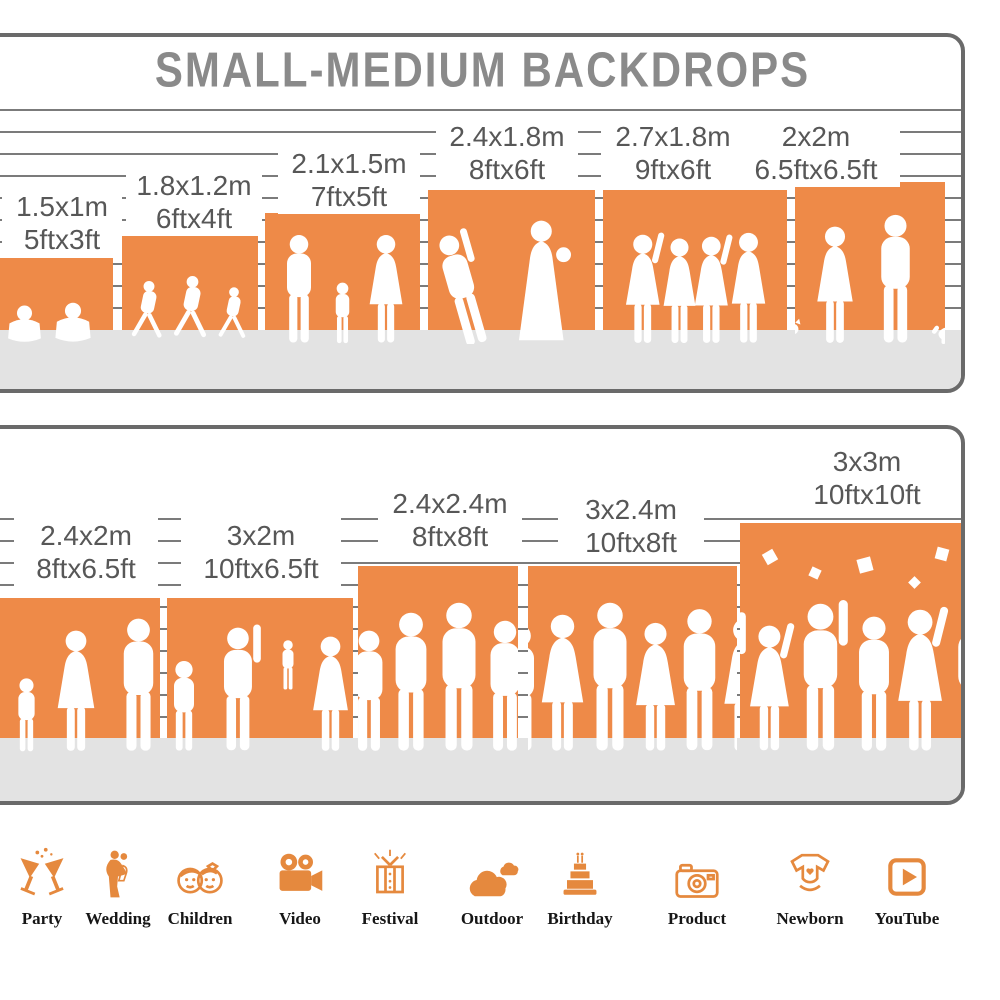  I want to click on size-label: 3x2m 10ftx6.5ft, so click(261, 552).